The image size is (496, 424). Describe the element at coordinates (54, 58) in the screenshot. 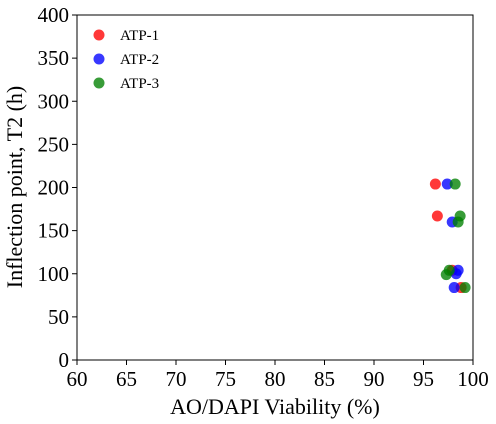

I see `y-tick-label: 350` at that location.